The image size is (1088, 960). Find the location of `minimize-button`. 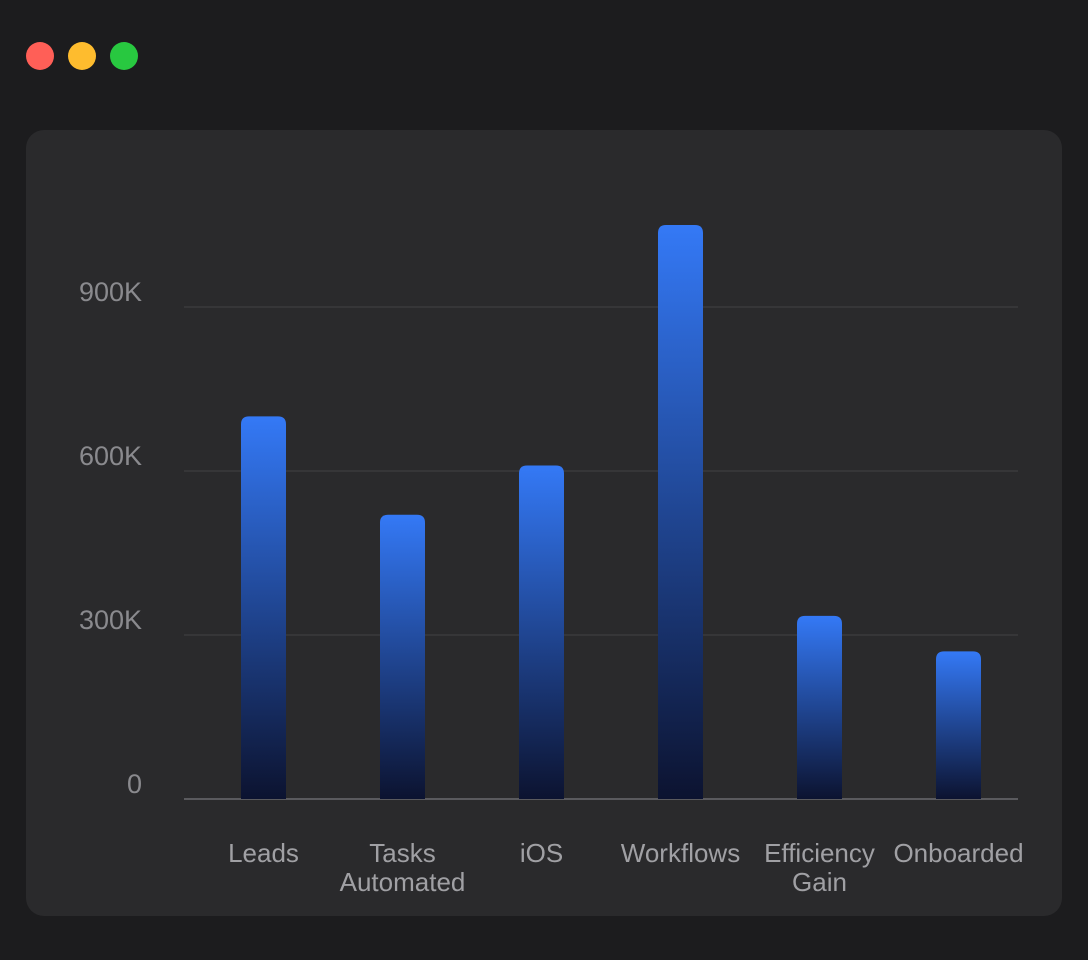

minimize-button is located at coordinates (82, 56).